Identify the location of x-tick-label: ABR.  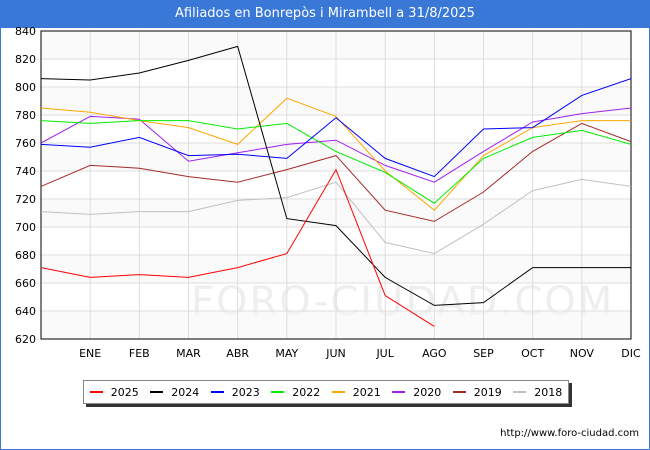
(237, 353).